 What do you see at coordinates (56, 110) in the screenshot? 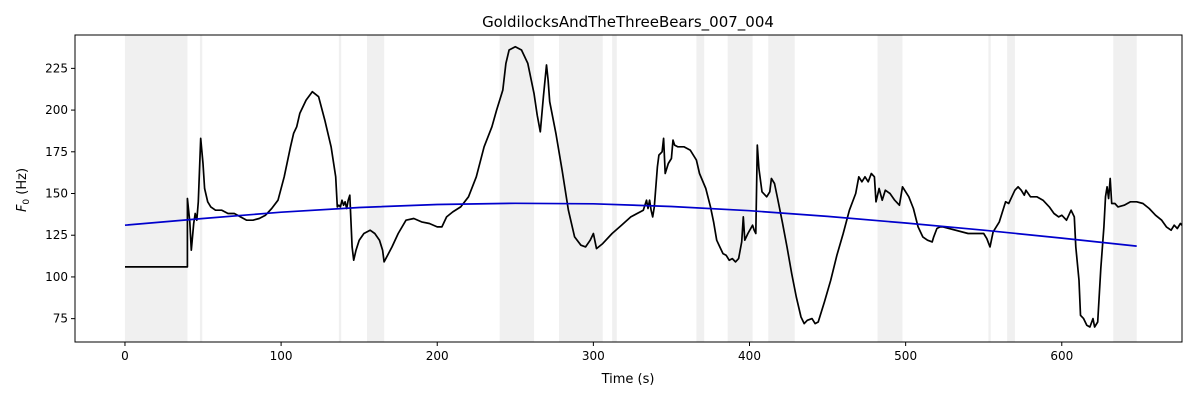
I see `y-tick-label: 200` at bounding box center [56, 110].